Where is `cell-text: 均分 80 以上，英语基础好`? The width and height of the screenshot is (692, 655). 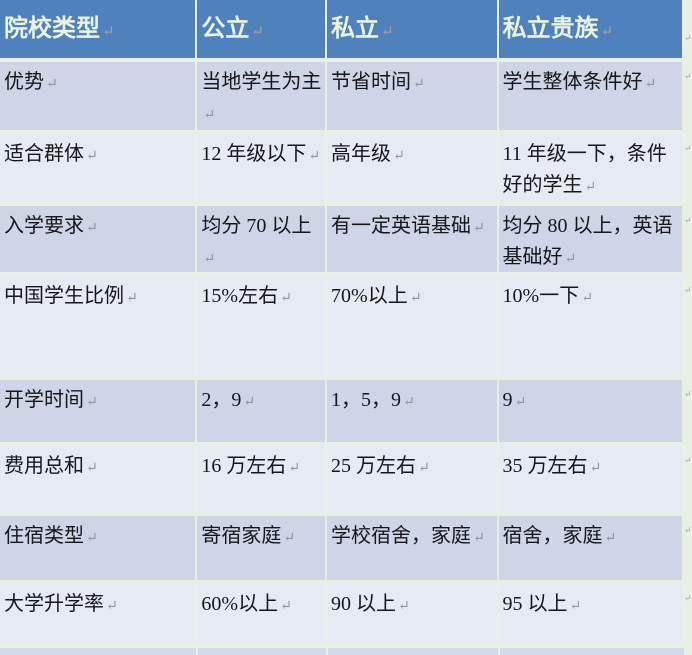 cell-text: 均分 80 以上，英语基础好 is located at coordinates (587, 241).